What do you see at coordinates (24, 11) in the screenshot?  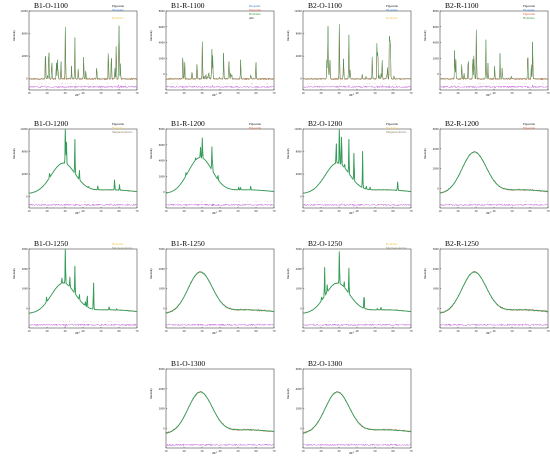 I see `y-tick-label: 12000` at bounding box center [24, 11].